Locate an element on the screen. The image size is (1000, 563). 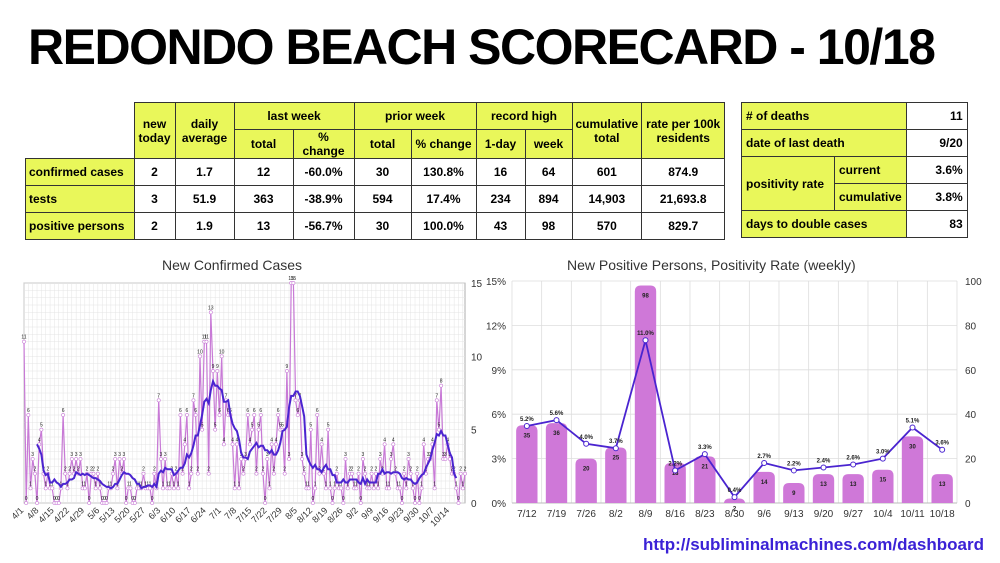
chart1-y-tick: 0 is located at coordinates (474, 504).